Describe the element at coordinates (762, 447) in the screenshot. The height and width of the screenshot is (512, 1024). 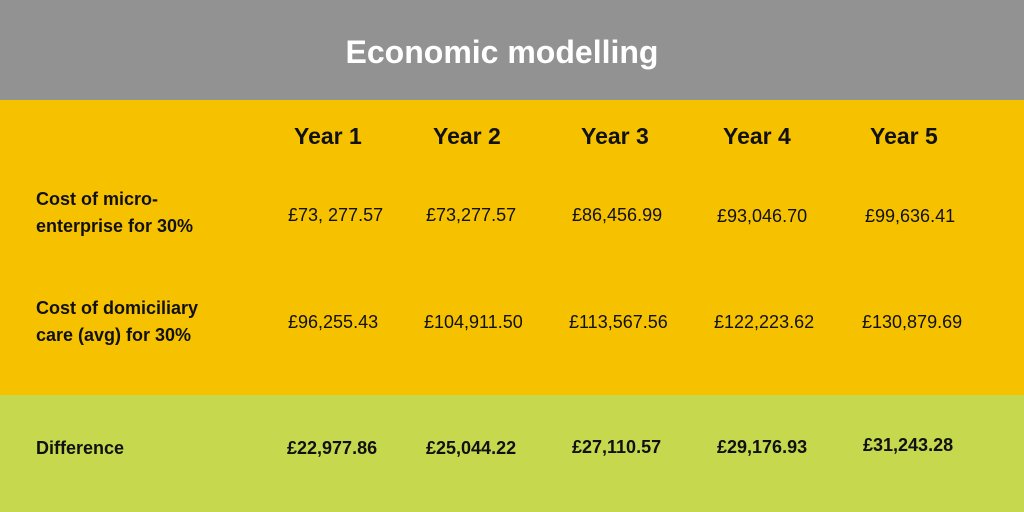
I see `difference-year-4-value: £29,176.93` at that location.